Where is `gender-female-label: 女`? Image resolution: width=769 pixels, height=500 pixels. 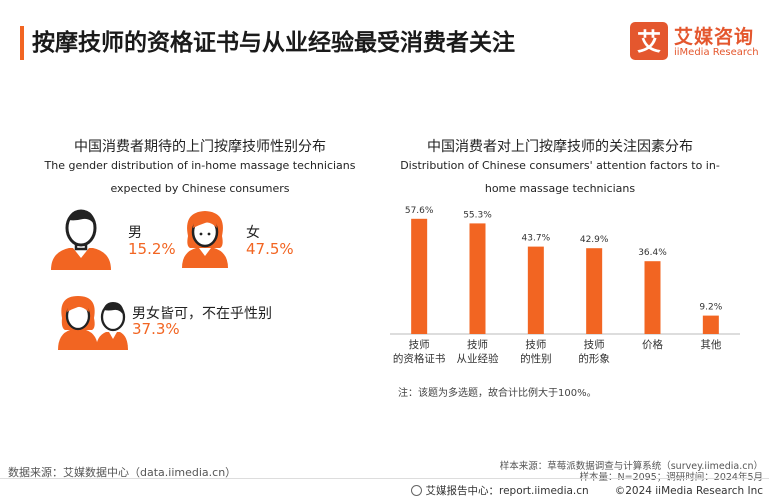 gender-female-label: 女 is located at coordinates (253, 233).